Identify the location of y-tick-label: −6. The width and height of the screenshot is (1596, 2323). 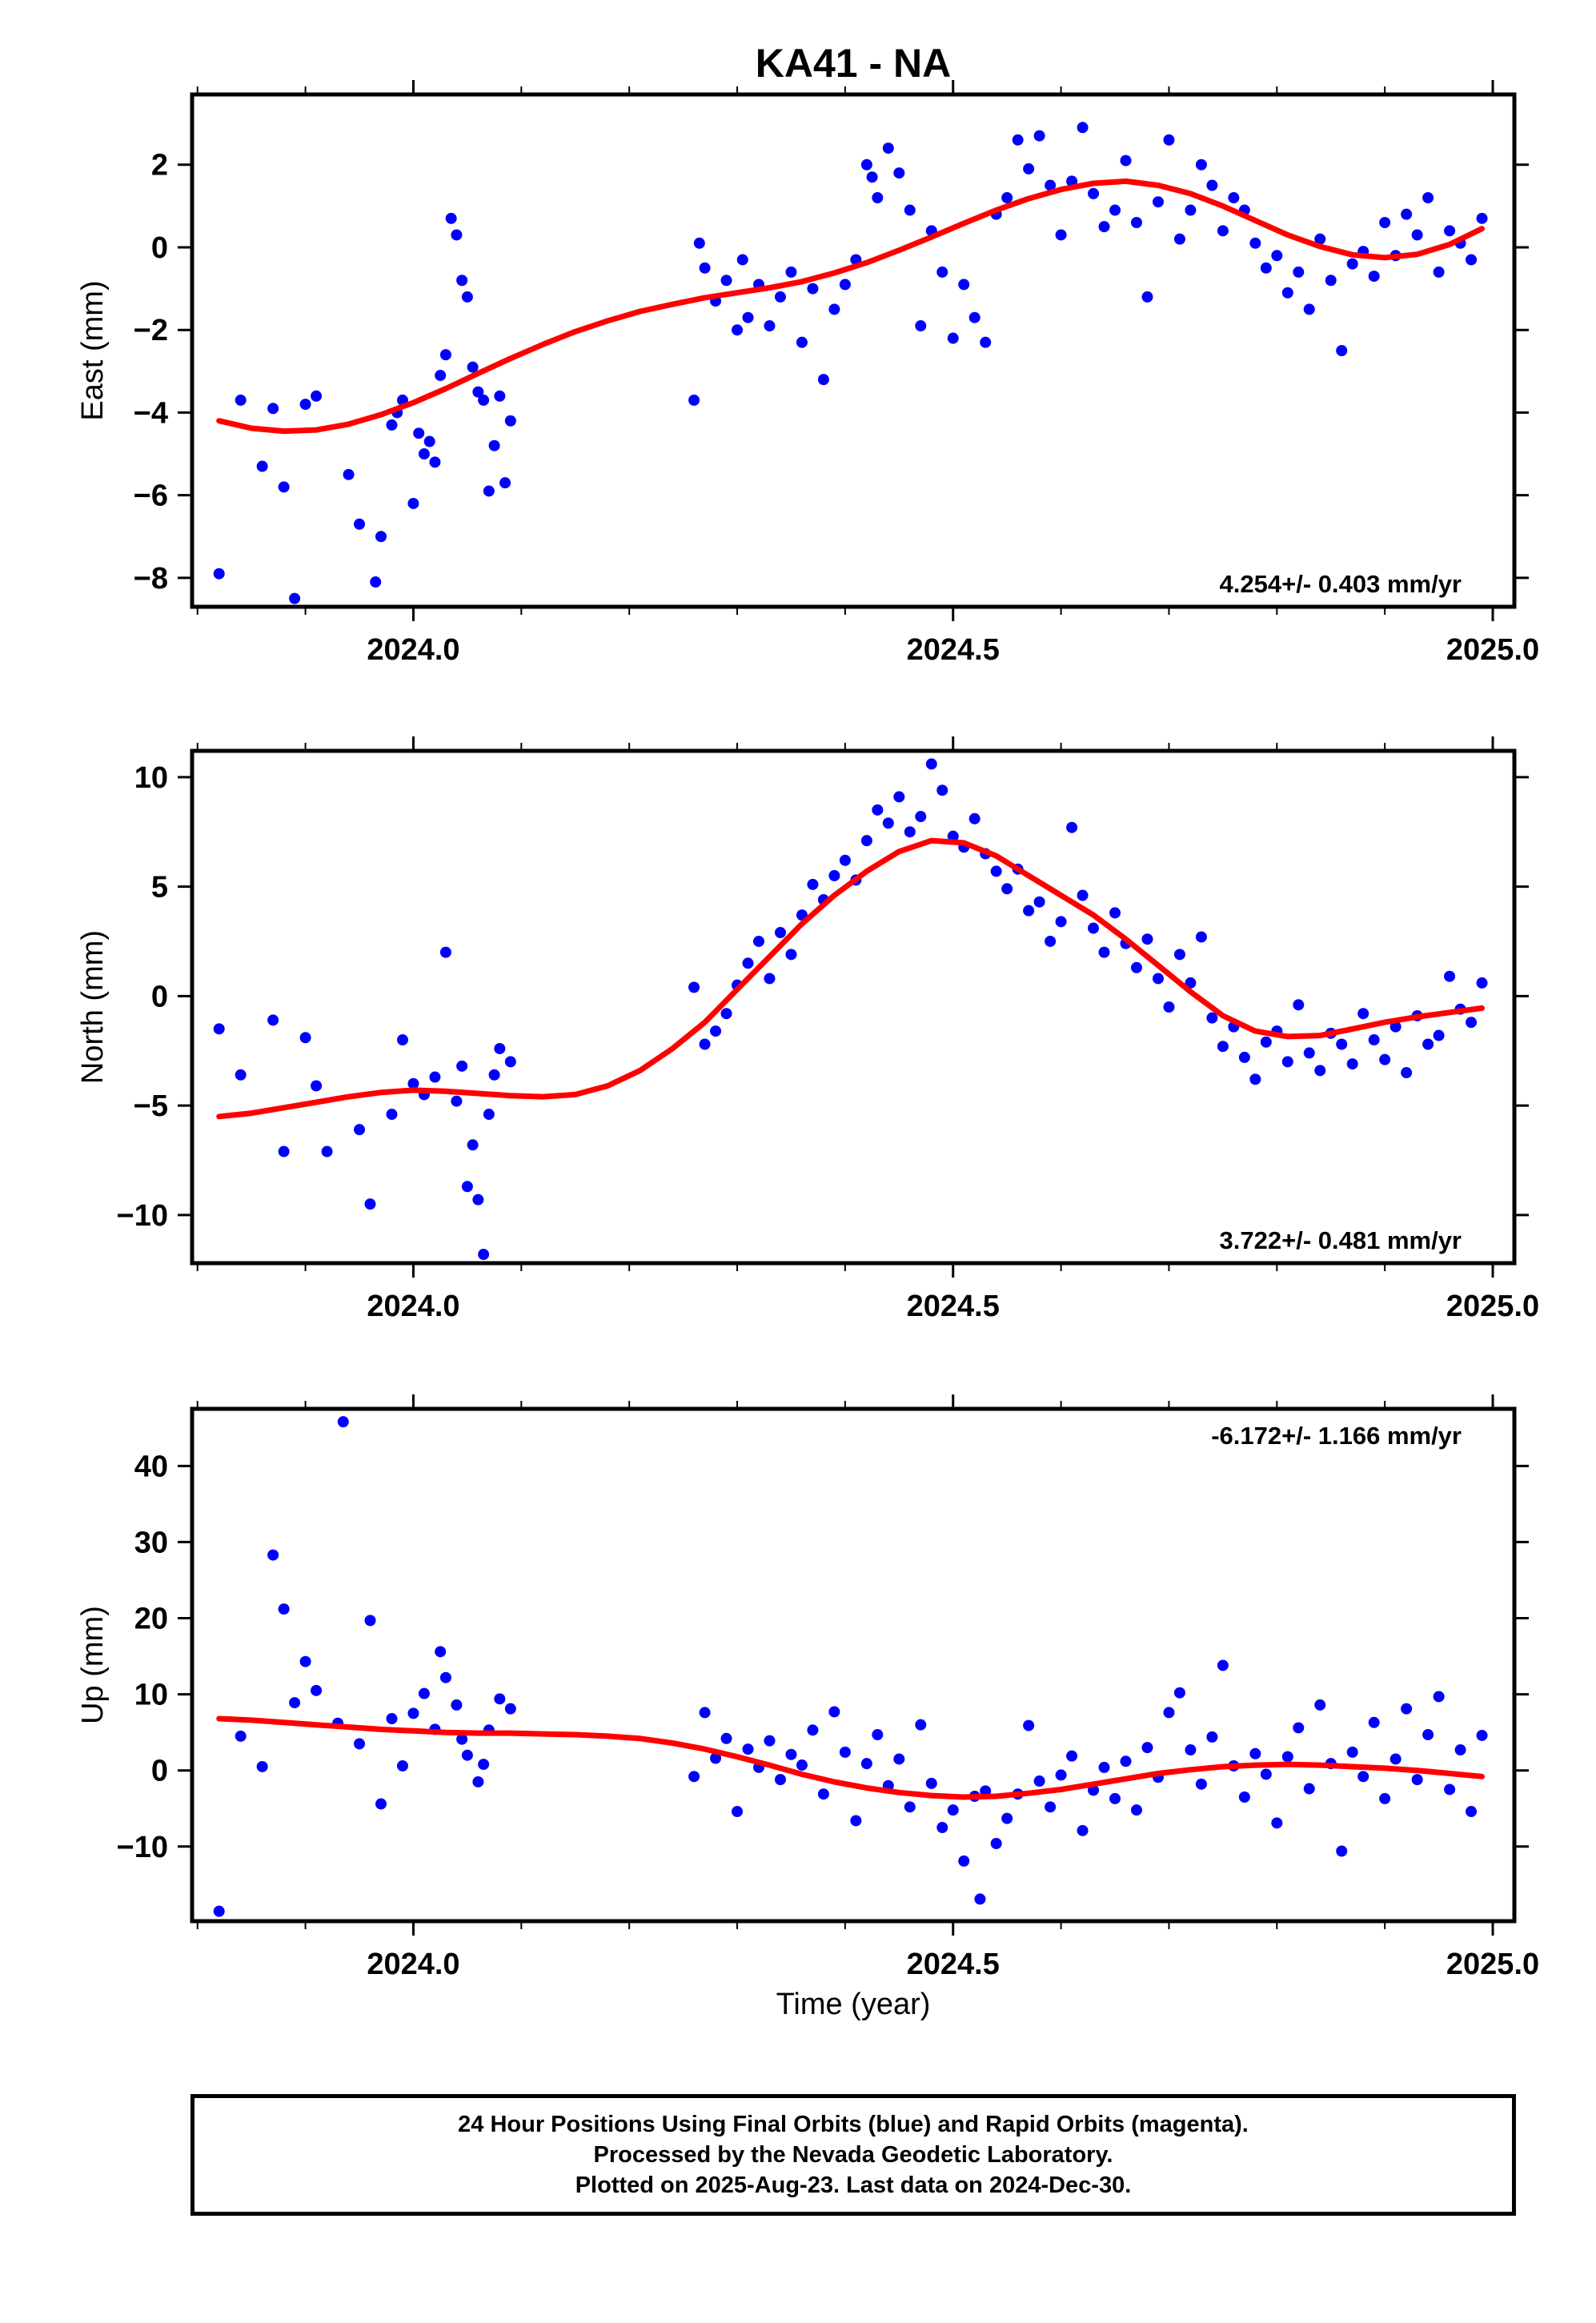
(151, 496).